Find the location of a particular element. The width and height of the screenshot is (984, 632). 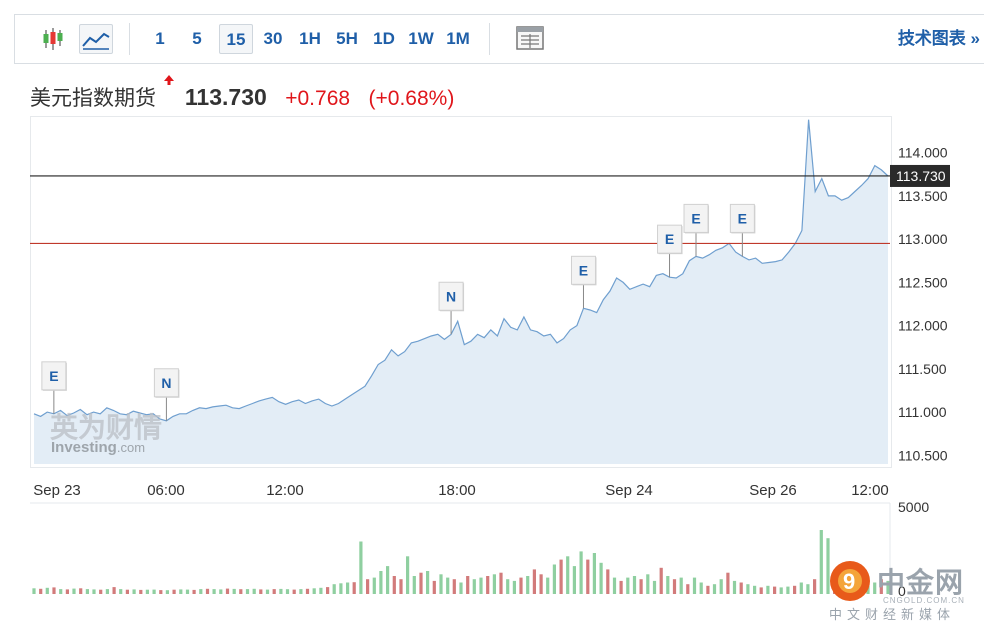

candlestick-icon is located at coordinates (53, 39).